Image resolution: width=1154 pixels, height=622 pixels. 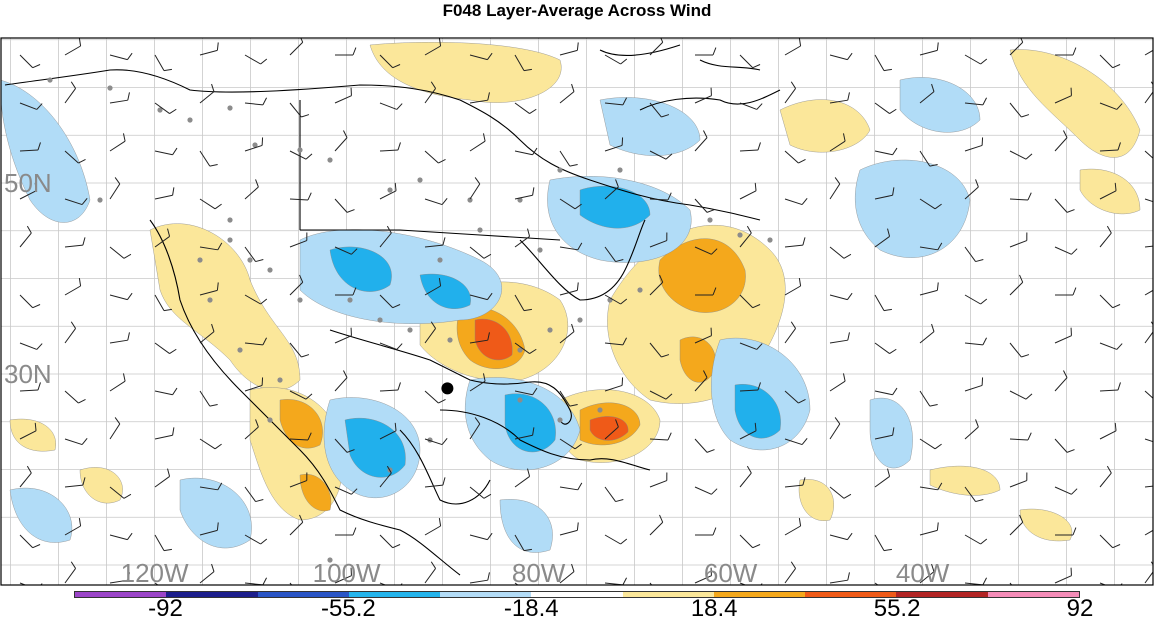 What do you see at coordinates (731, 573) in the screenshot?
I see `lon-label: 60W` at bounding box center [731, 573].